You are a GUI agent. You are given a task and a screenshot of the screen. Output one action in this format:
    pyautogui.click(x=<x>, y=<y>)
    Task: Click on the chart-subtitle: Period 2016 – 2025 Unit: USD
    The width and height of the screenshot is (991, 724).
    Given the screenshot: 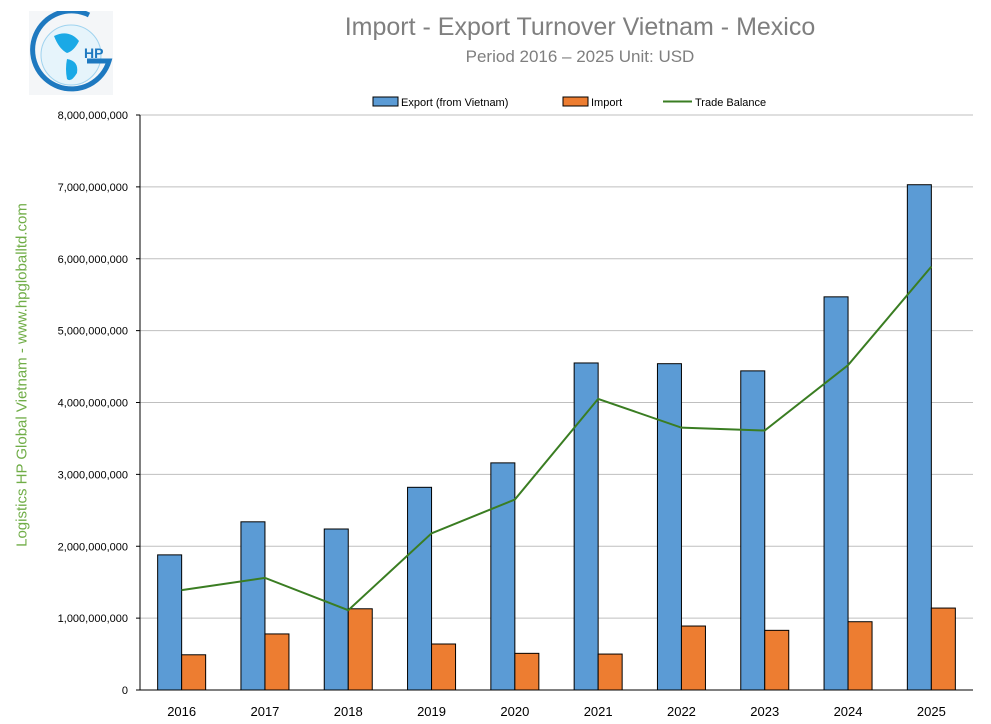 What is the action you would take?
    pyautogui.click(x=580, y=56)
    